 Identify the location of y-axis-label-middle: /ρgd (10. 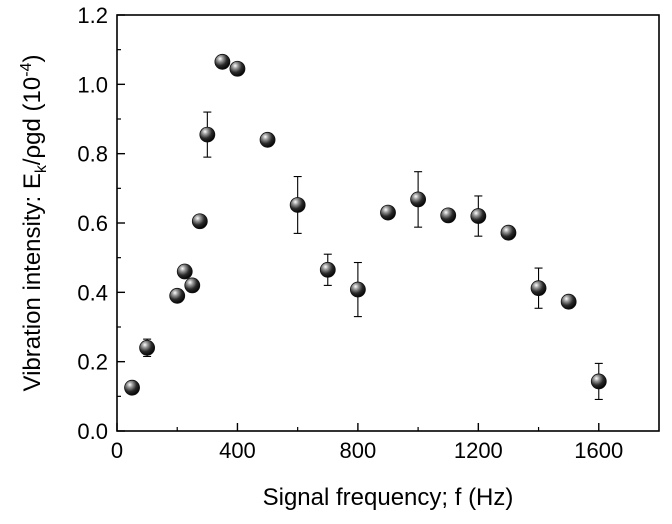
(32, 121).